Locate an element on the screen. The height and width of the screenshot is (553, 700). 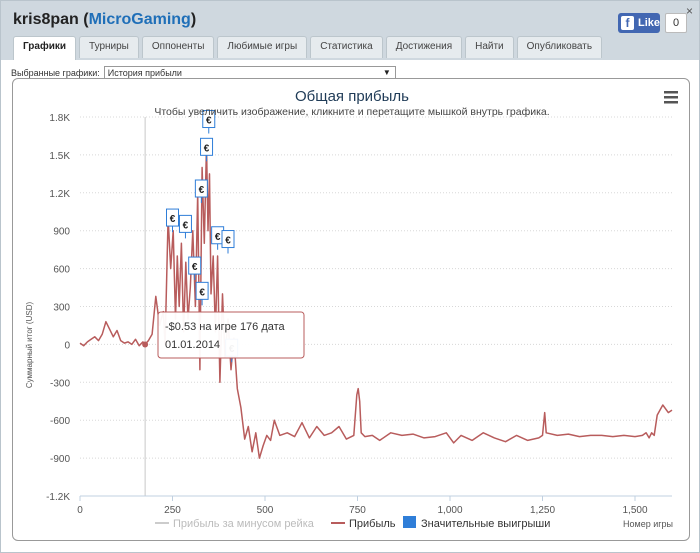
legend-rake-label: Прибыль за минусом рейка is located at coordinates (244, 524).